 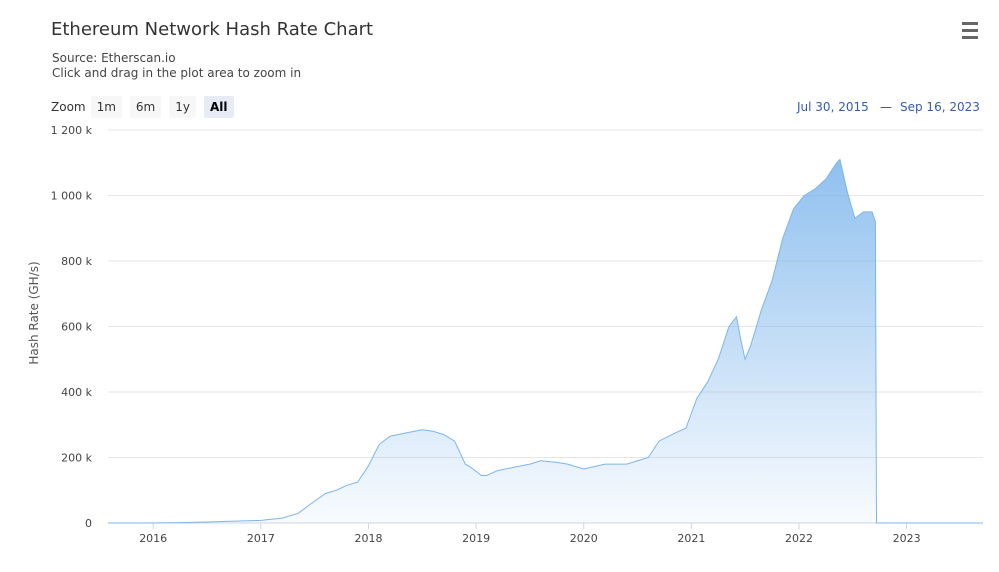 What do you see at coordinates (833, 107) in the screenshot?
I see `range-from-input: Jul 30, 2015` at bounding box center [833, 107].